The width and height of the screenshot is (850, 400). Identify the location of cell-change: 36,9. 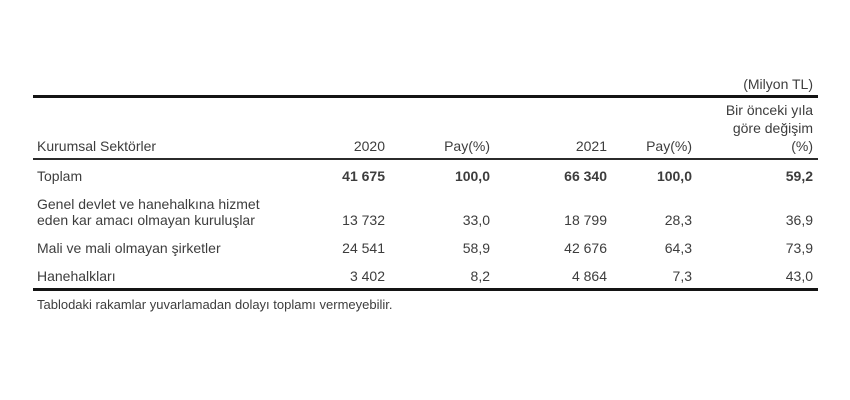
(799, 220).